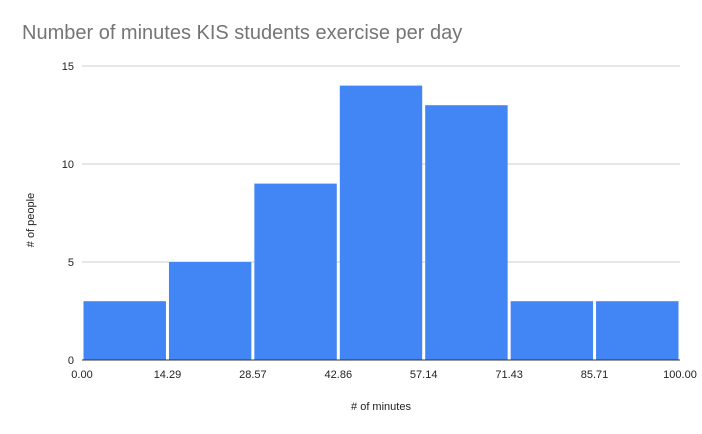  What do you see at coordinates (424, 375) in the screenshot?
I see `x-tick-label: 57.14` at bounding box center [424, 375].